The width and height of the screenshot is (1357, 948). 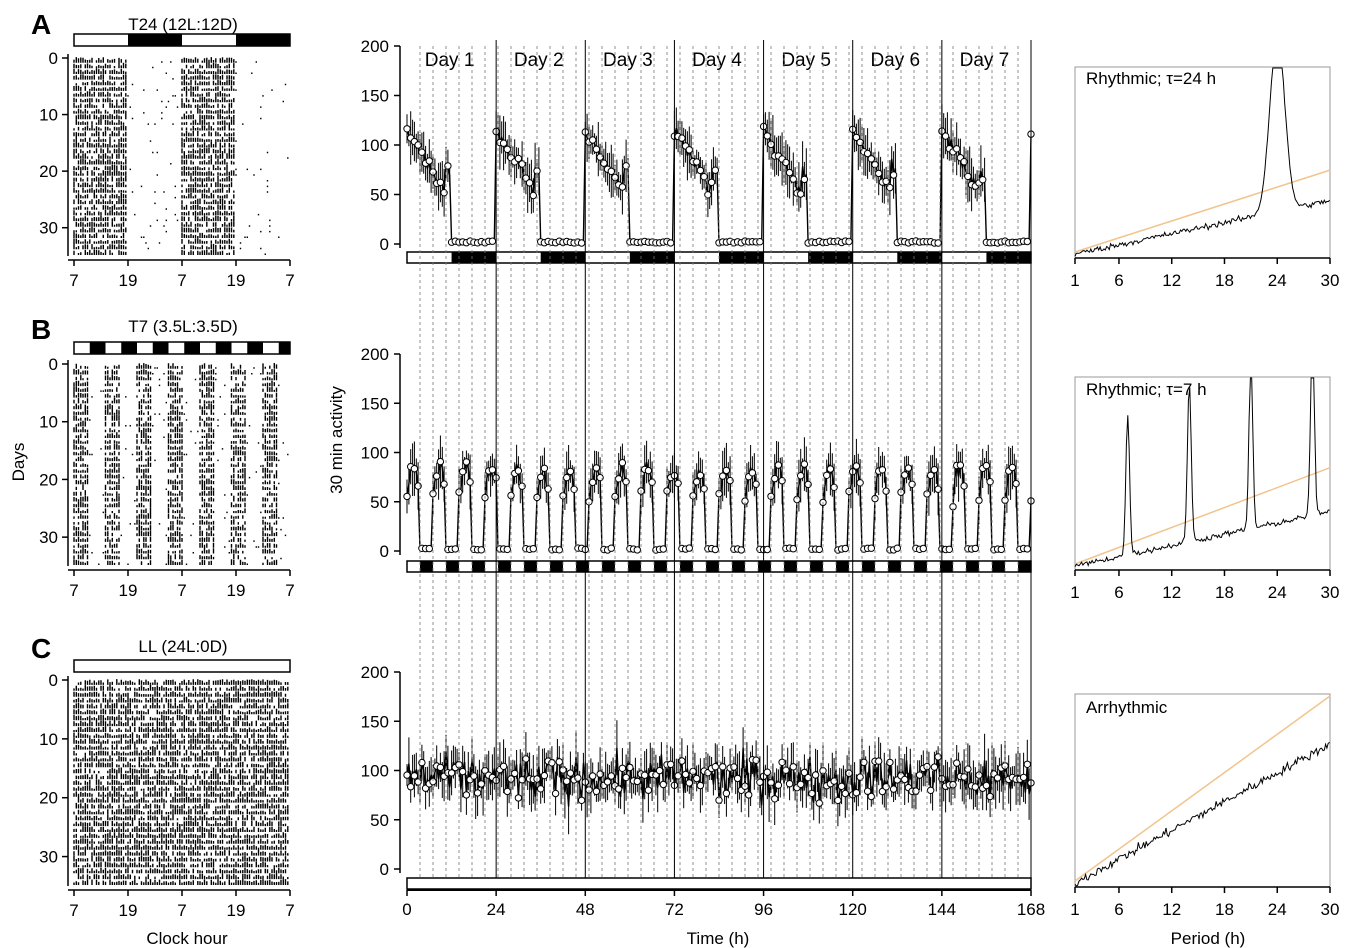 What do you see at coordinates (1171, 592) in the screenshot?
I see `periodogram-x-tick-label: 12` at bounding box center [1171, 592].